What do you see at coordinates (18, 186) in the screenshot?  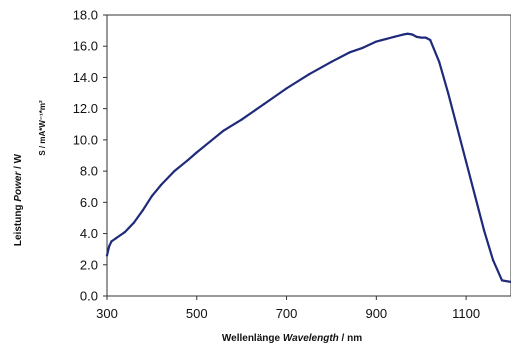 I see `y-axis-title-italic: Power` at bounding box center [18, 186].